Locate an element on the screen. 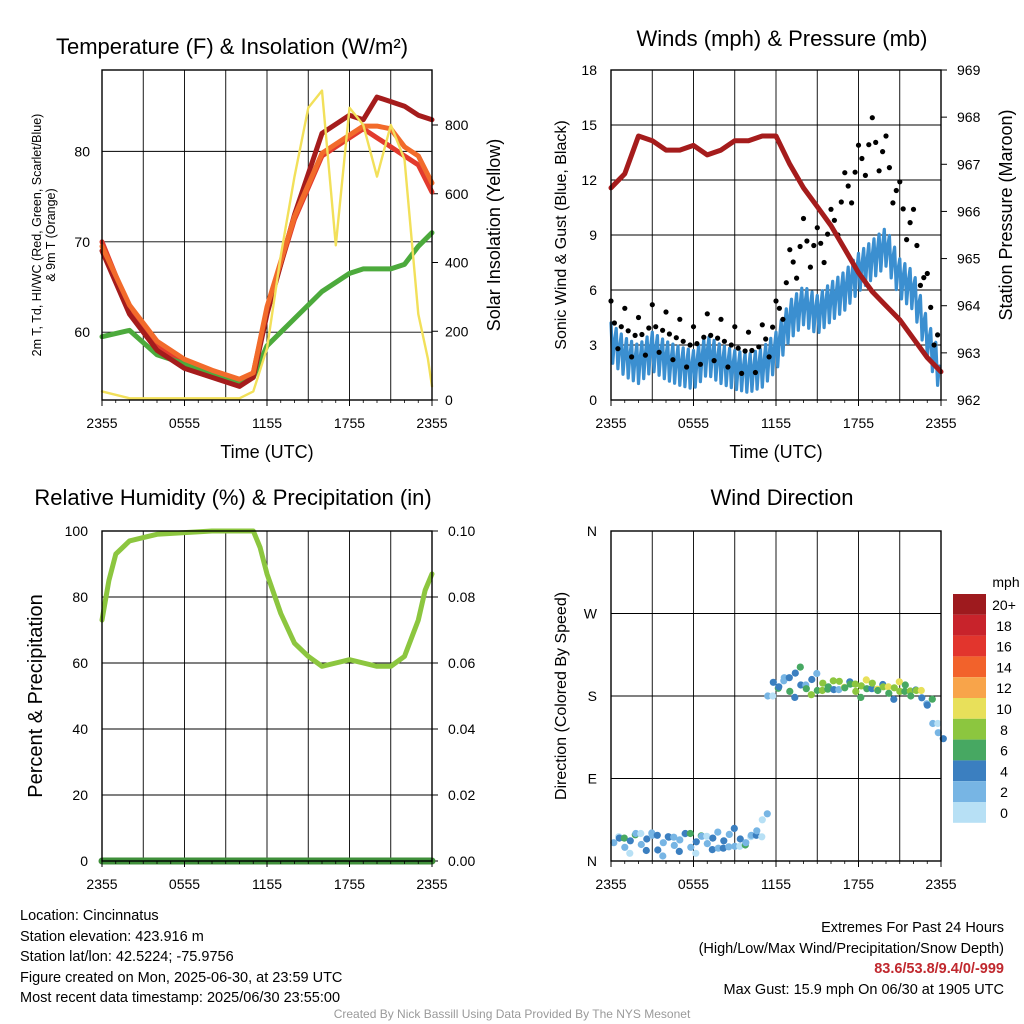 This screenshot has height=1024, width=1024. y2-tick-label: 0.00 is located at coordinates (461, 861).